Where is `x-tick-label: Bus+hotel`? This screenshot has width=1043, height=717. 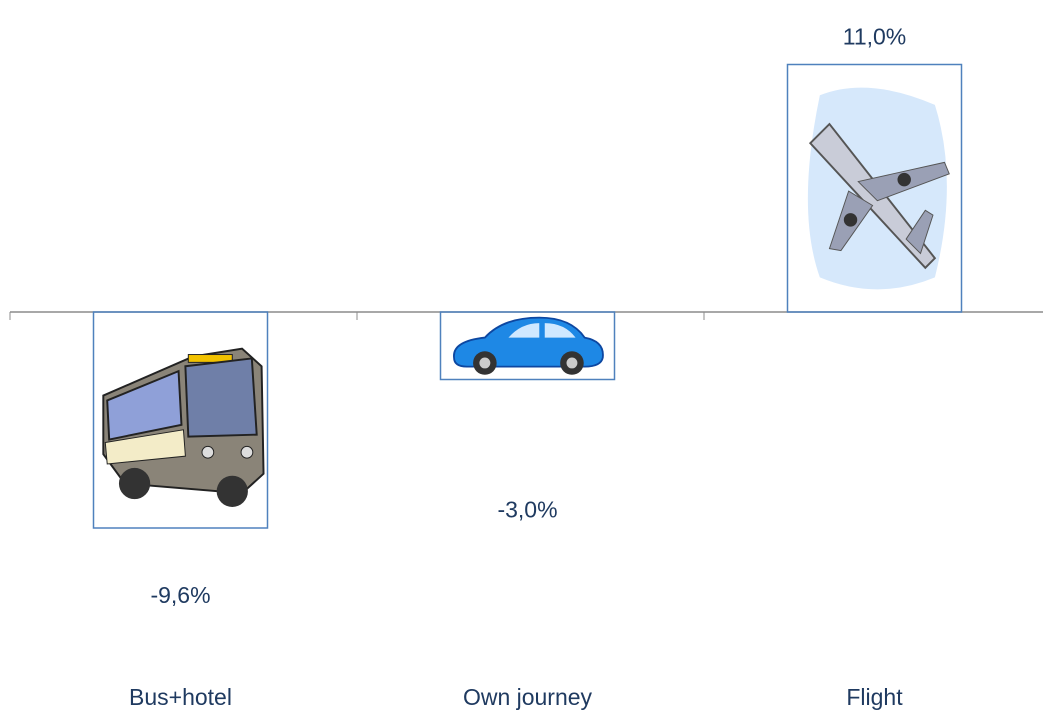 x-tick-label: Bus+hotel is located at coordinates (180, 697).